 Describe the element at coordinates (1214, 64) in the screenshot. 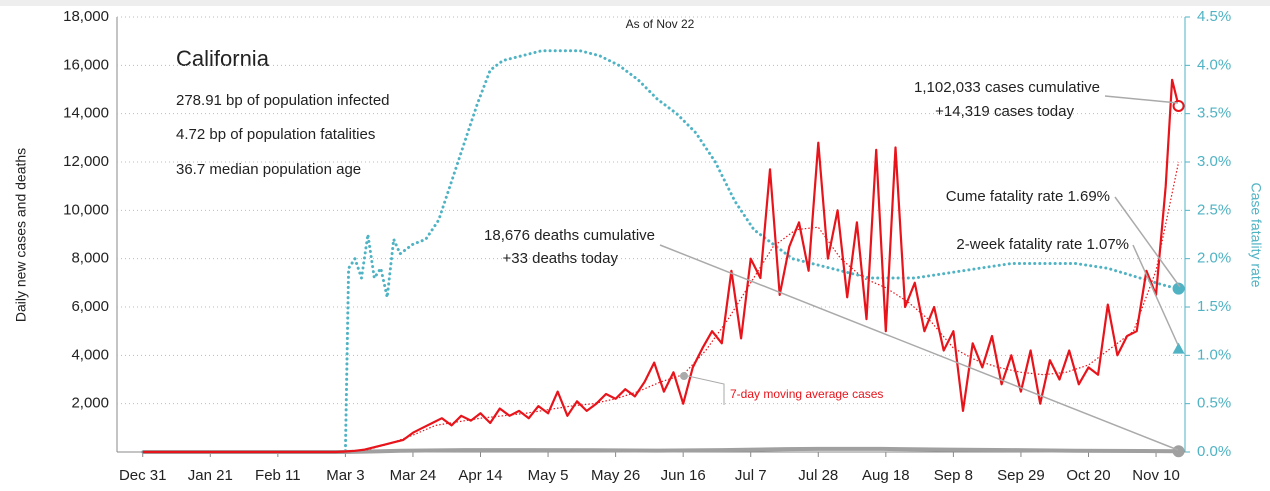

I see `y2-tick-label: 4.0%` at that location.